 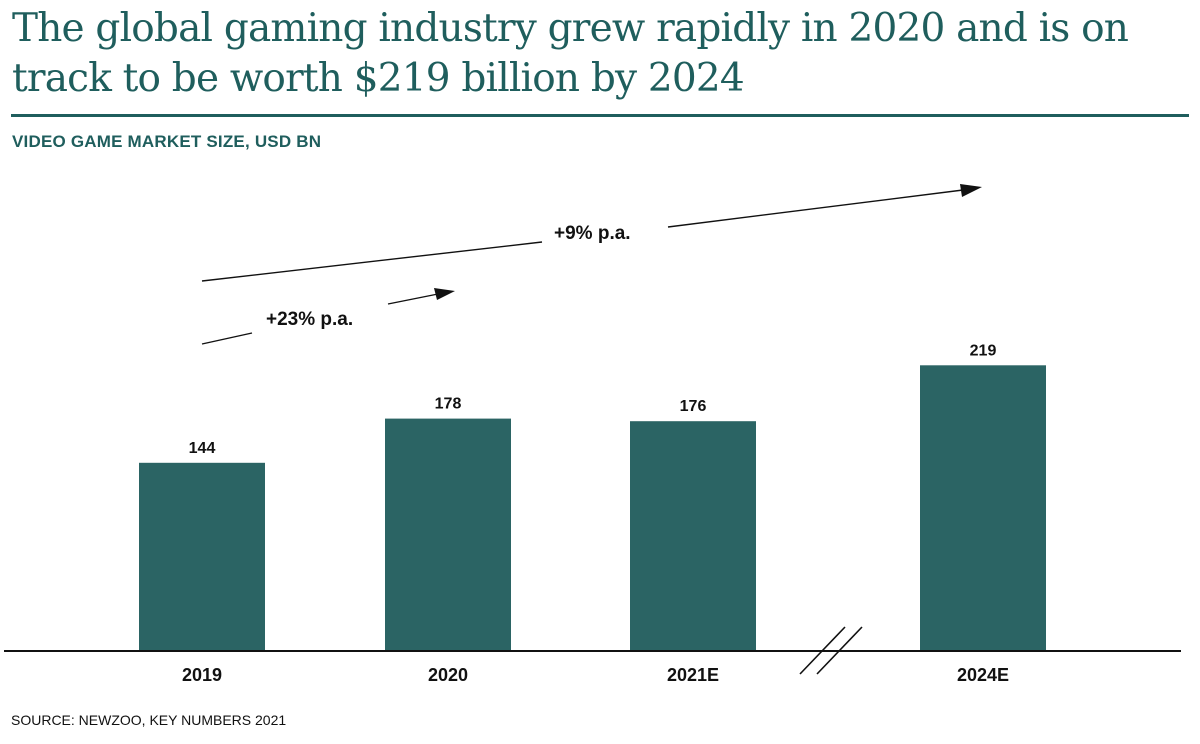 I want to click on data-label-2019: 144, so click(x=202, y=448).